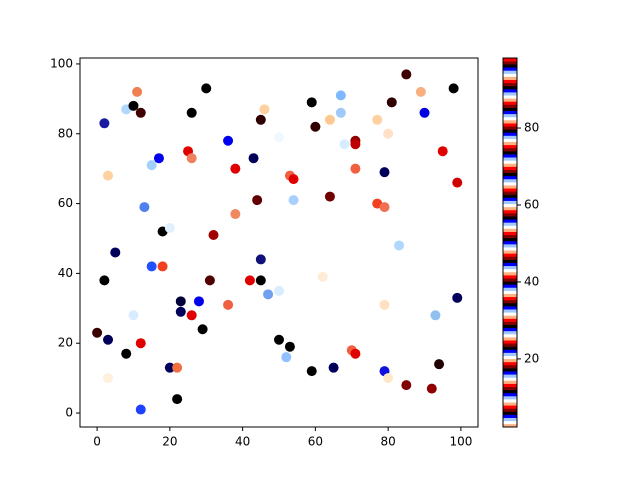  I want to click on x-tick-label: 40, so click(242, 442).